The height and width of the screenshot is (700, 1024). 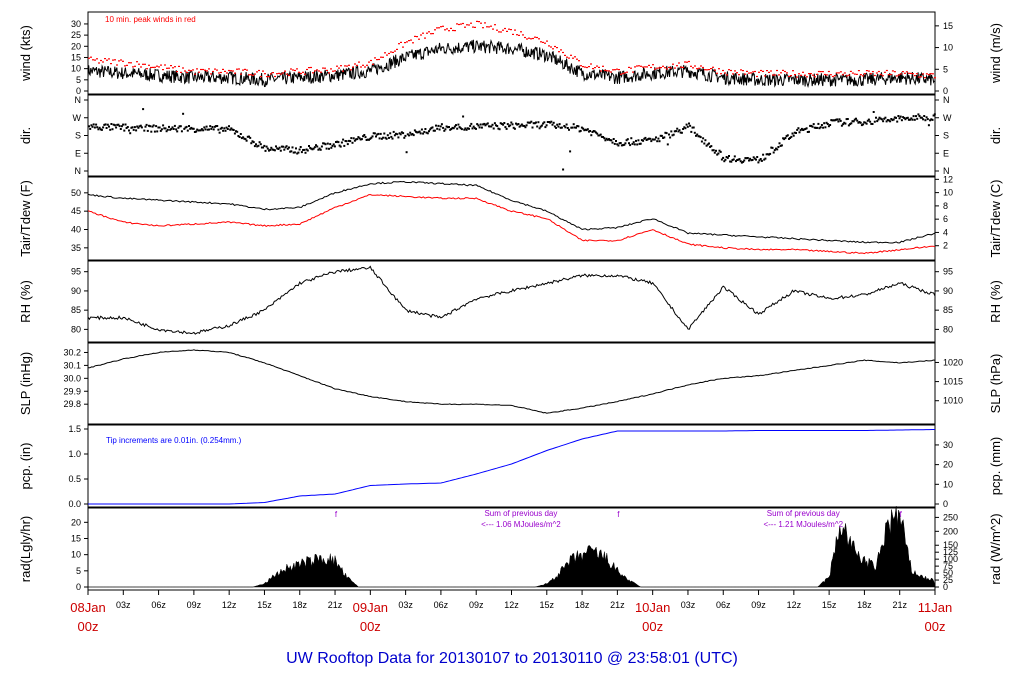 I want to click on dir-ytick-right-label: N, so click(x=946, y=100).